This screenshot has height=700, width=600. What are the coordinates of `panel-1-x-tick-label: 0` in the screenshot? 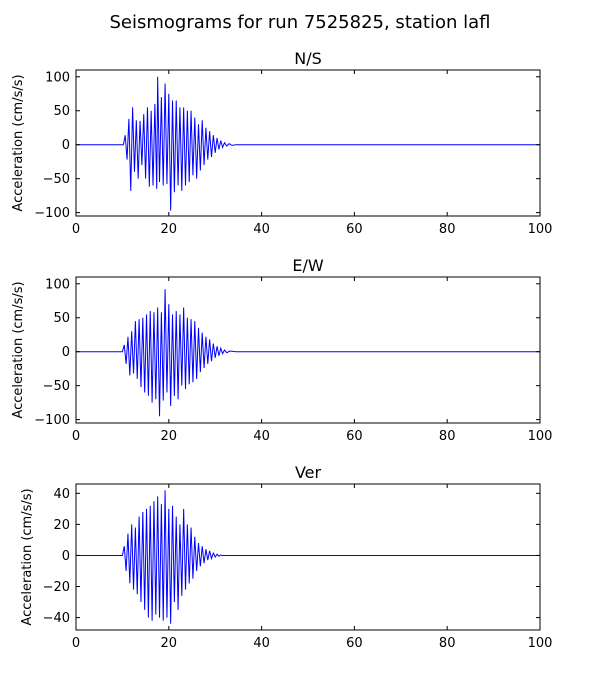 It's located at (76, 229).